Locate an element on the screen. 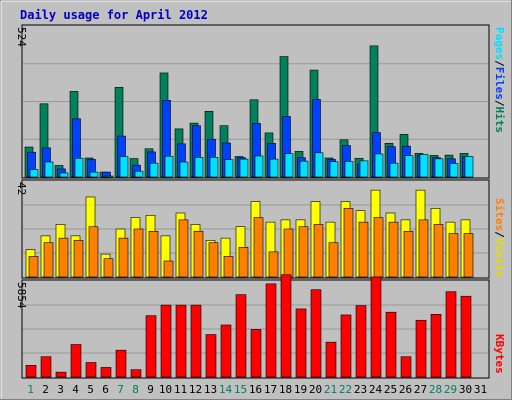  day-label-1: 1 is located at coordinates (30, 389).